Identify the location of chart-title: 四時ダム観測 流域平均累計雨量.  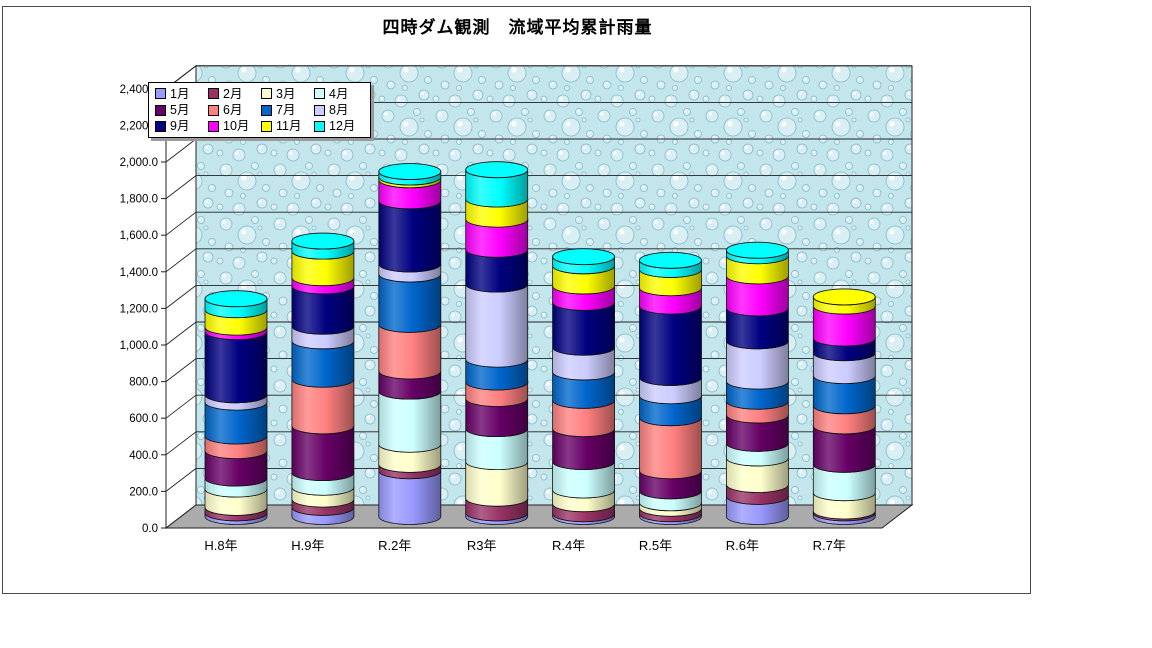
(517, 27).